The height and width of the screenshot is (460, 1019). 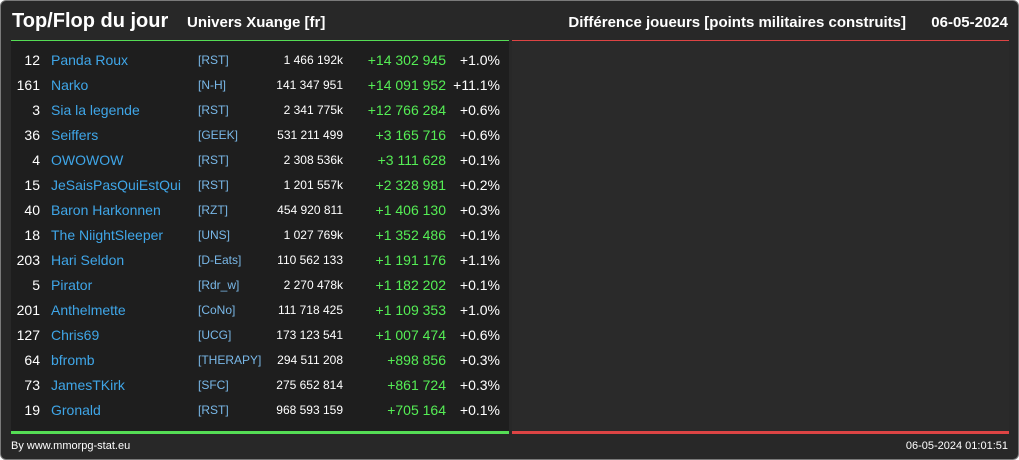 What do you see at coordinates (212, 85) in the screenshot?
I see `alliance-tag-link: [N-H]` at bounding box center [212, 85].